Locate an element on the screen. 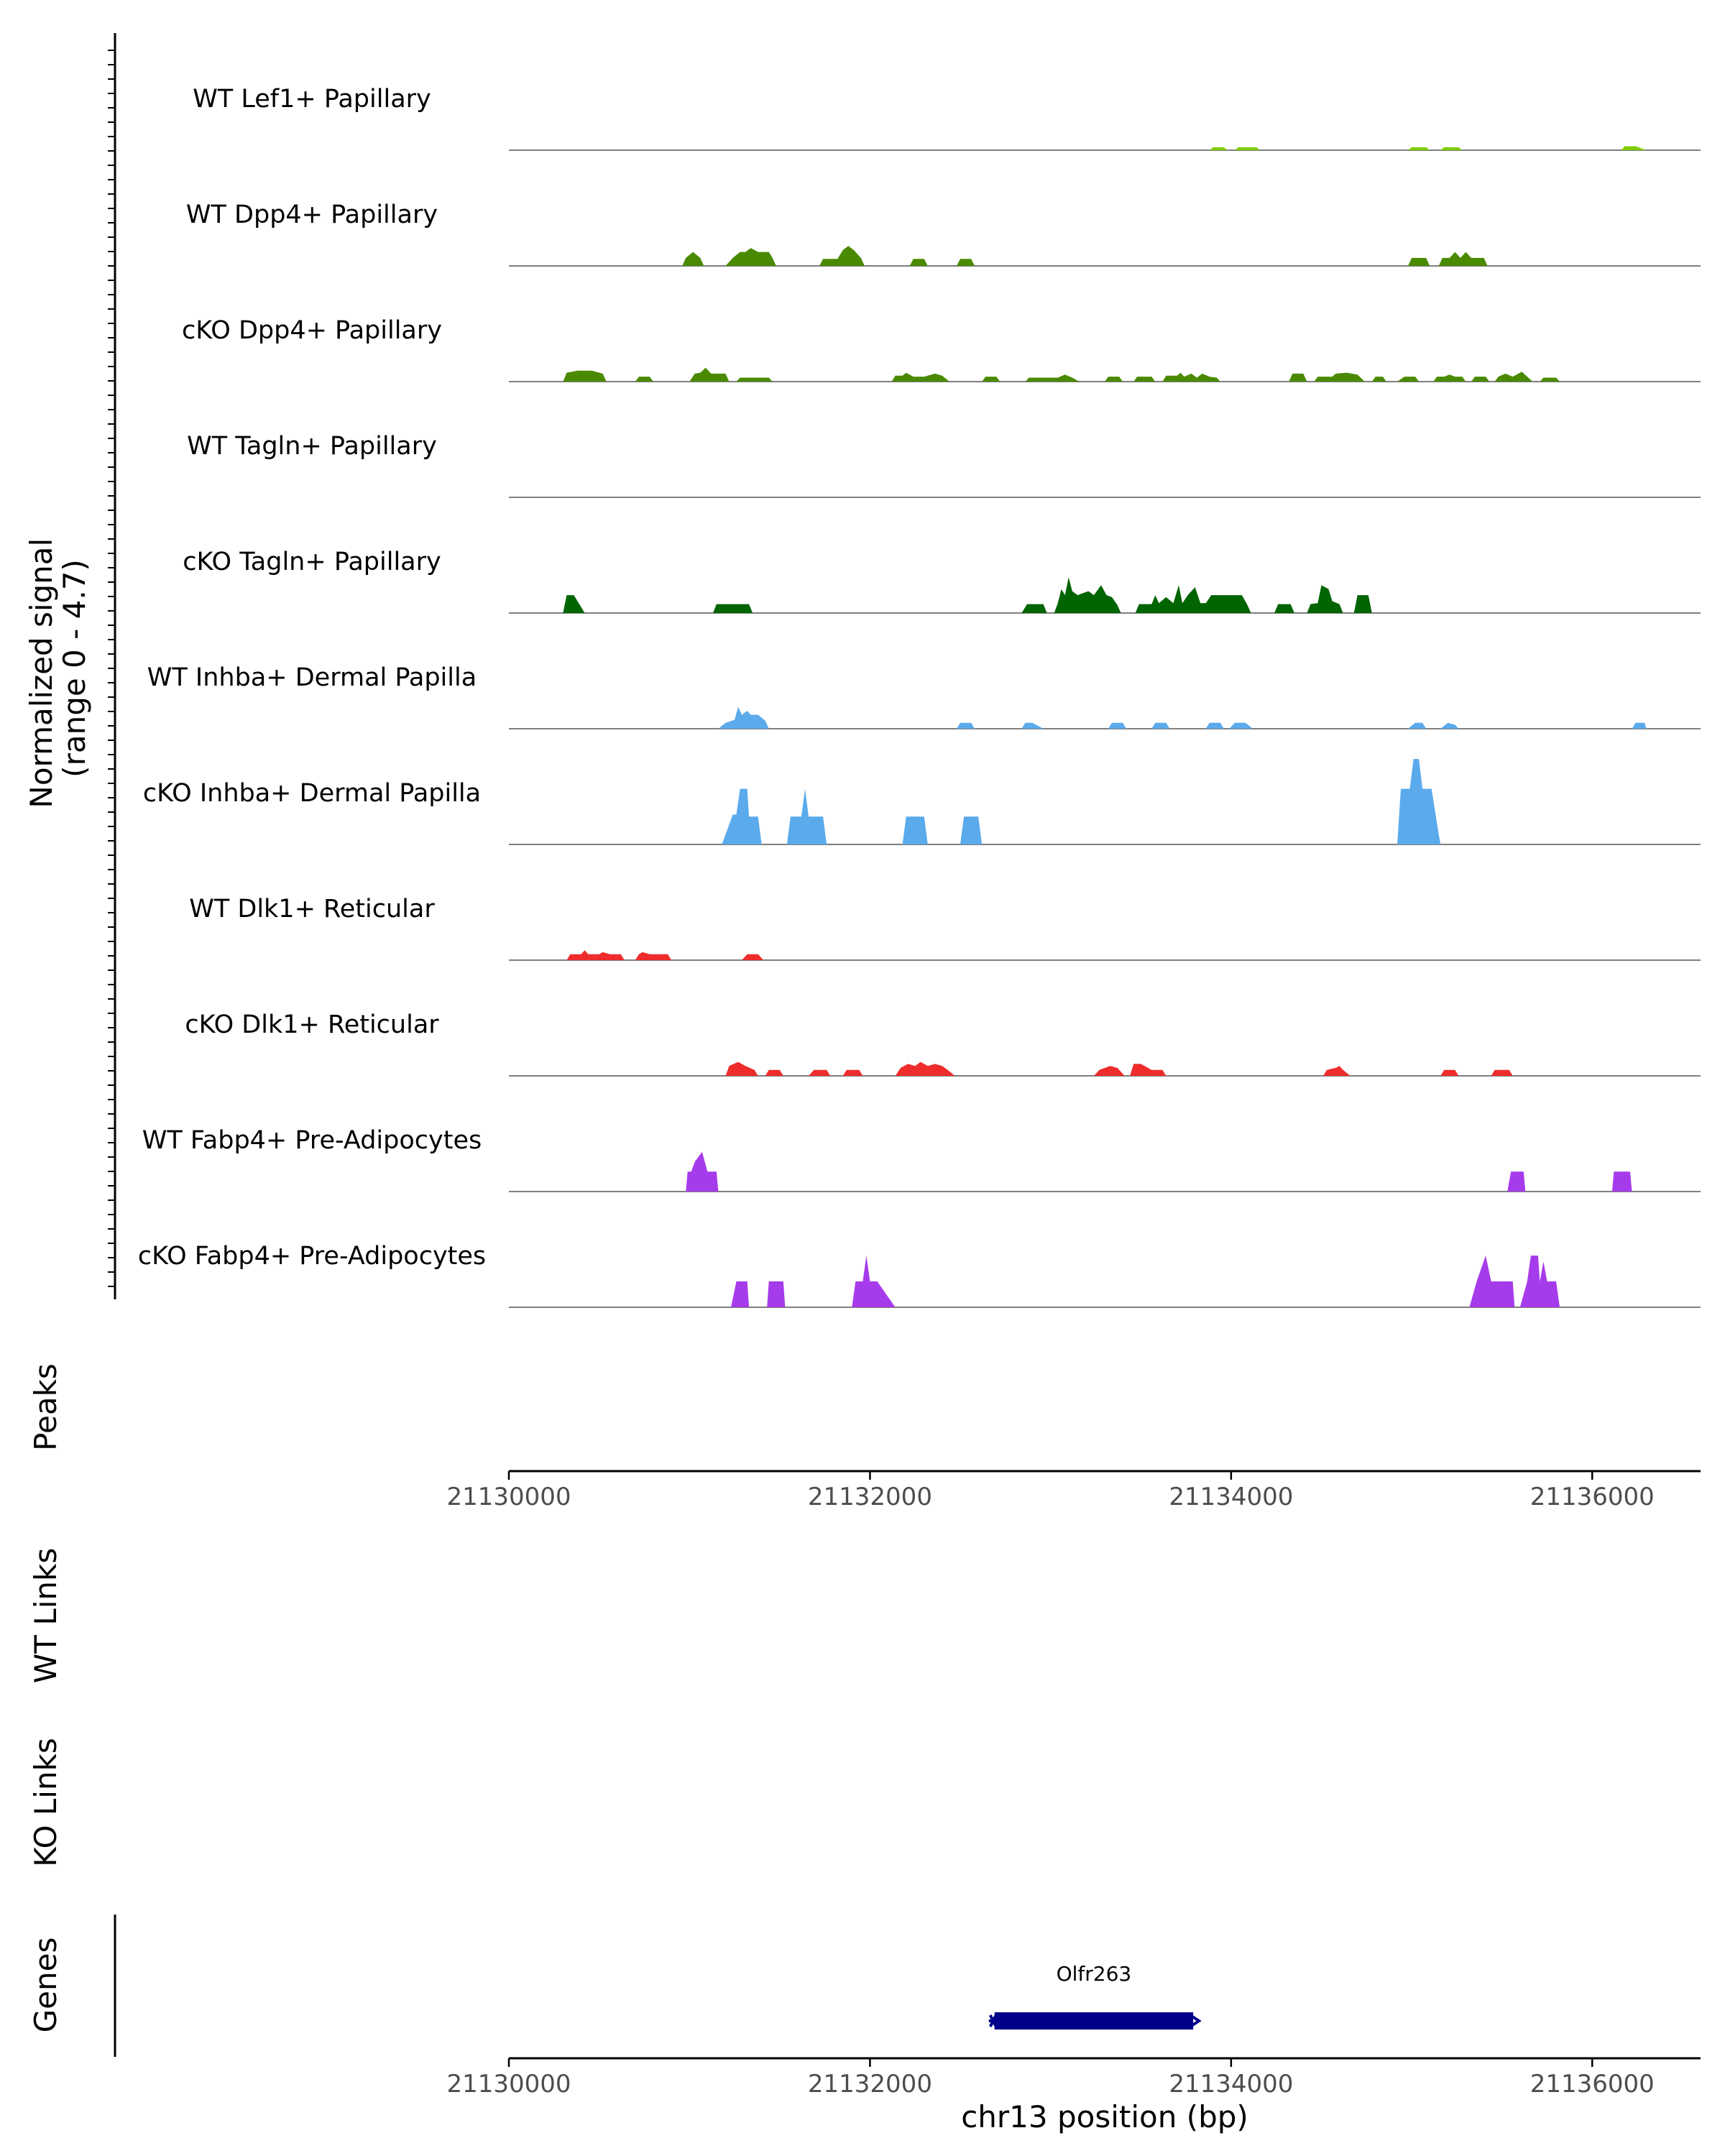 This screenshot has width=1725, height=2156. ko-links-panel-label: KO Links is located at coordinates (45, 1803).